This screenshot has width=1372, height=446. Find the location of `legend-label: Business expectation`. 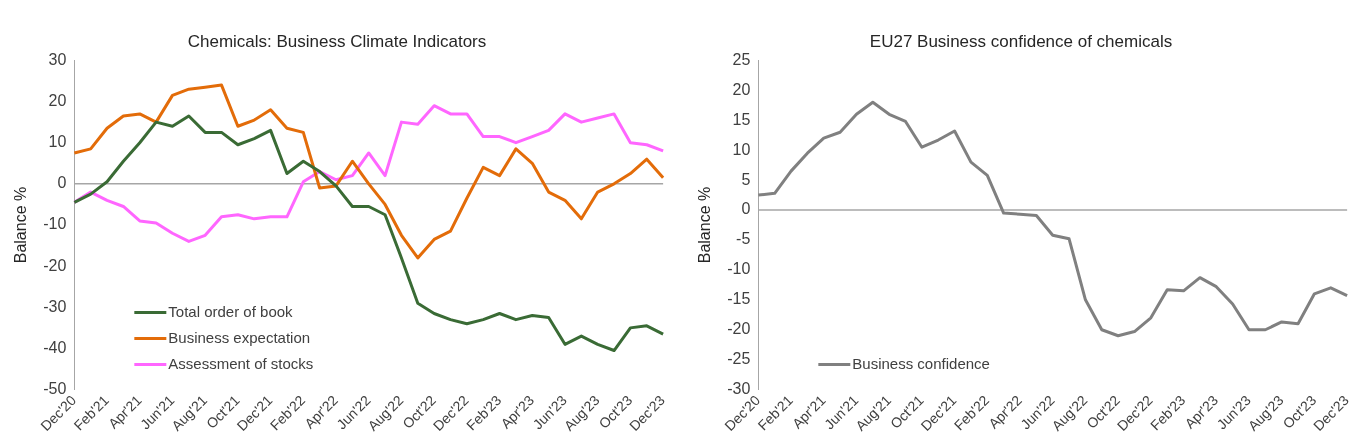

legend-label: Business expectation is located at coordinates (239, 337).